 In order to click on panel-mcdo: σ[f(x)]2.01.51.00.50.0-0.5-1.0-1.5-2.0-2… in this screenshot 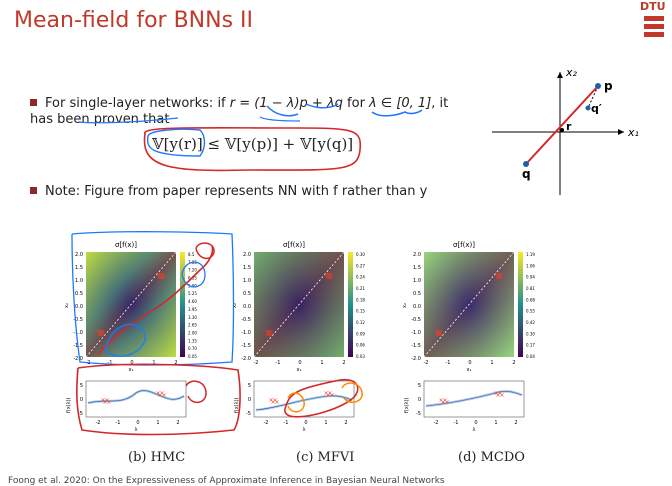, I will do `click(468, 337)`.